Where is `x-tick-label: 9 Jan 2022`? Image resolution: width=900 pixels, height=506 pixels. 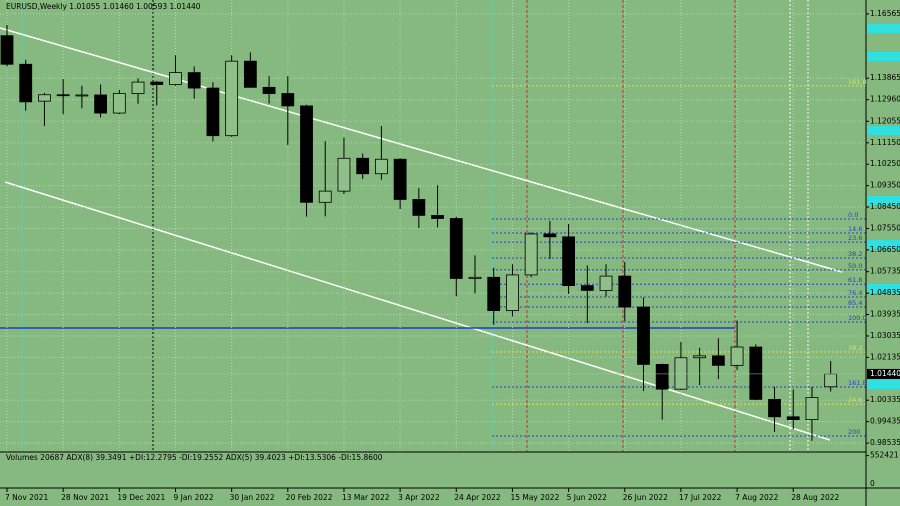 x-tick-label: 9 Jan 2022 is located at coordinates (193, 497).